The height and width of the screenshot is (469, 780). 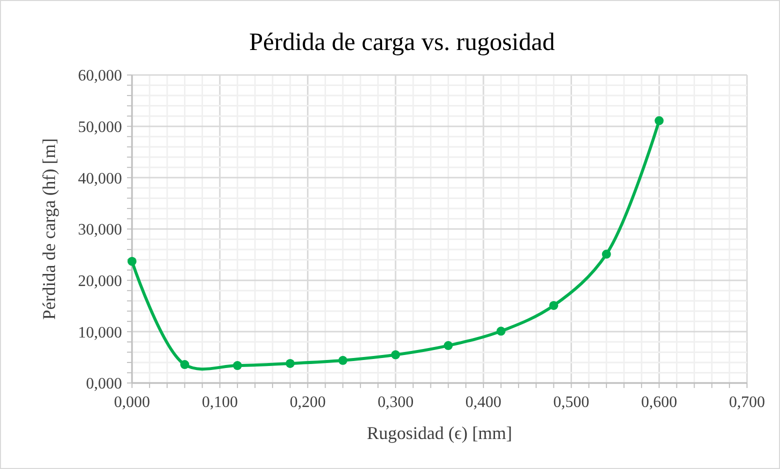 What do you see at coordinates (396, 402) in the screenshot?
I see `x-tick-label: 0,300` at bounding box center [396, 402].